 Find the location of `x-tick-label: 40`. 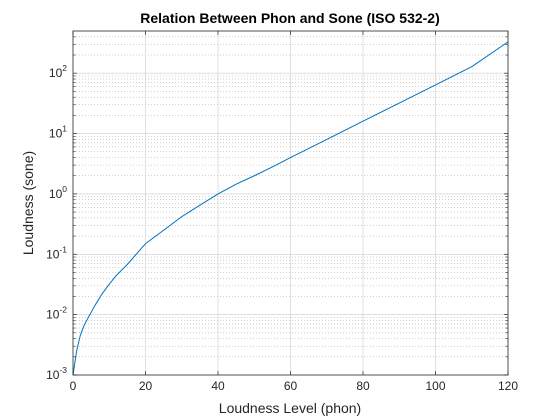

x-tick-label: 40 is located at coordinates (218, 386).